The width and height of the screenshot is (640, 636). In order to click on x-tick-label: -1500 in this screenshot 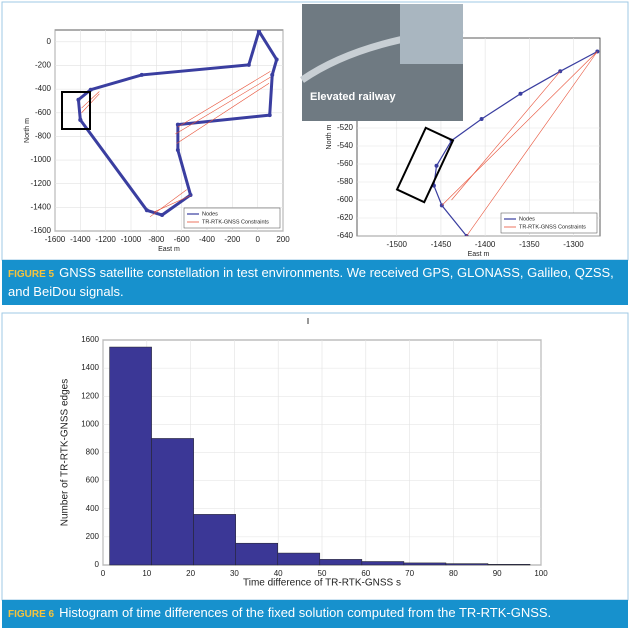, I will do `click(397, 244)`.